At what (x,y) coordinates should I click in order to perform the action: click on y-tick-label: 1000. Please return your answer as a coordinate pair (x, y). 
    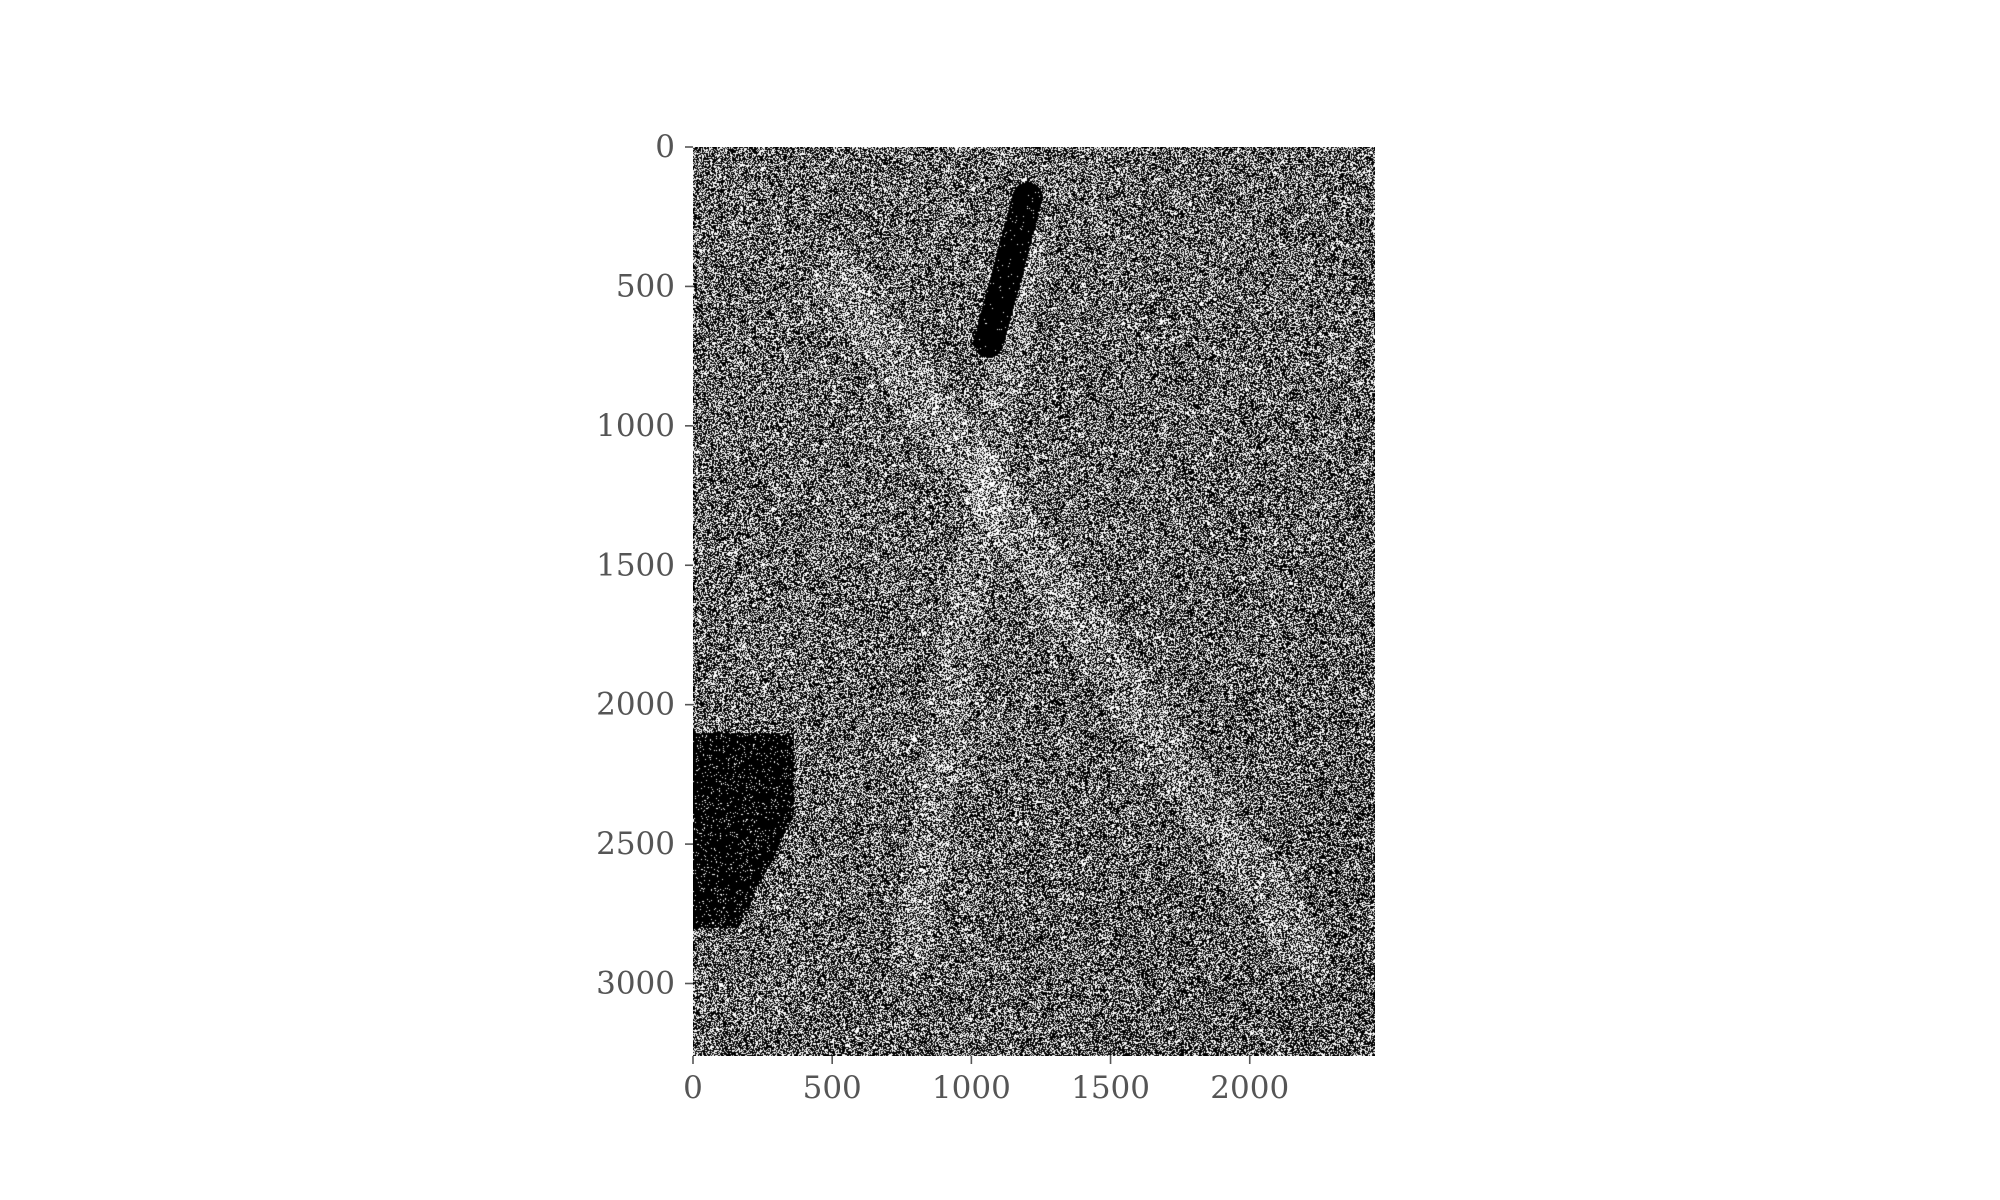
    Looking at the image, I should click on (635, 426).